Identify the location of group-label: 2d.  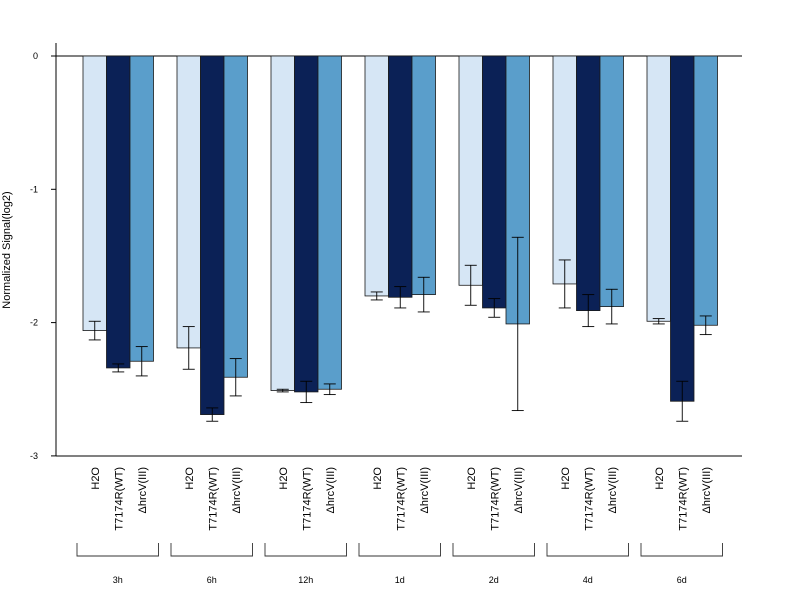
(494, 580).